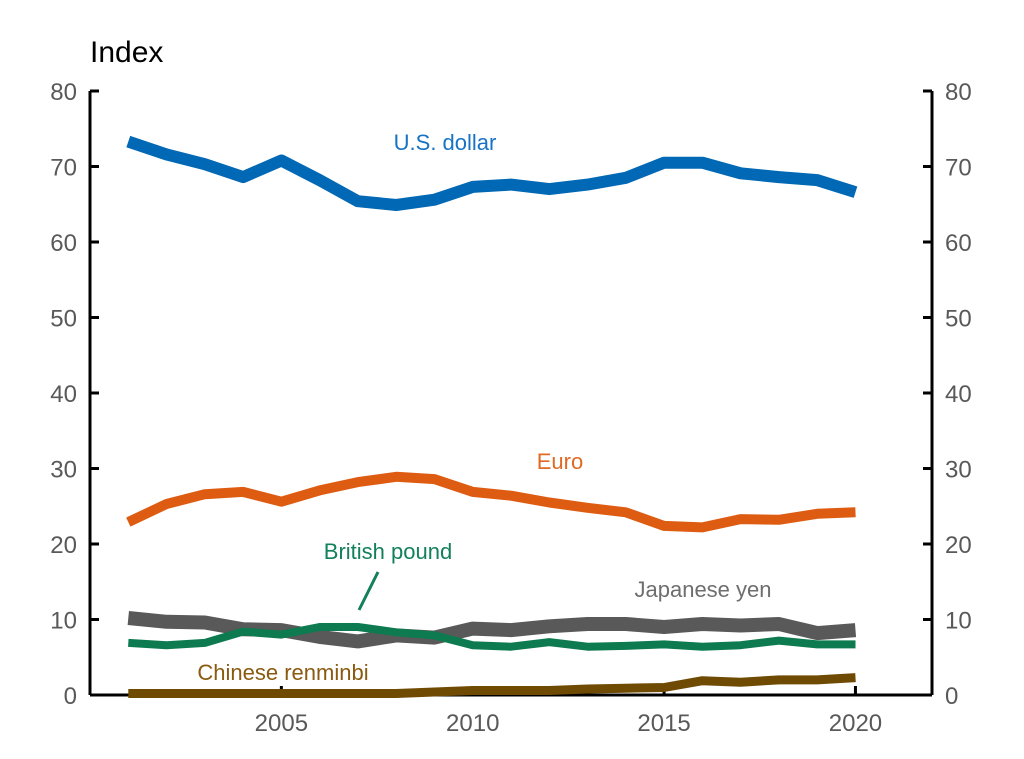 This screenshot has height=759, width=1024. Describe the element at coordinates (282, 672) in the screenshot. I see `chinese-renminbi-label: Chinese renminbi` at that location.